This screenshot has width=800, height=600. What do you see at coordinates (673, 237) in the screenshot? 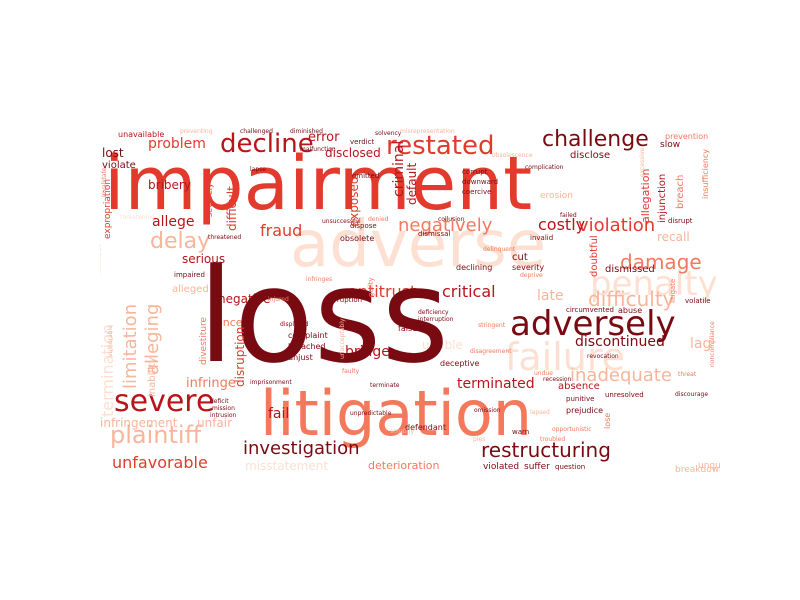
I see `word-recall: recall` at bounding box center [673, 237].